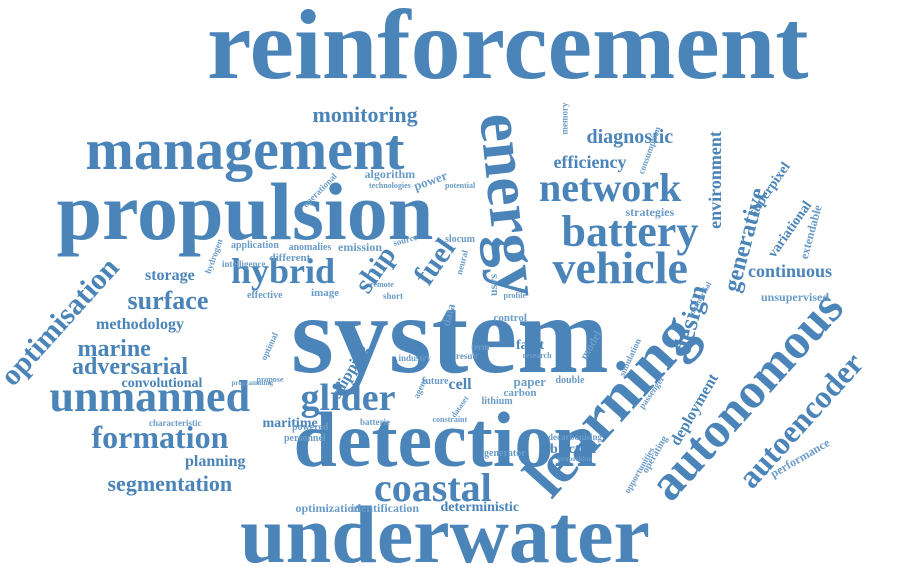  I want to click on word-maritime: maritime, so click(290, 423).